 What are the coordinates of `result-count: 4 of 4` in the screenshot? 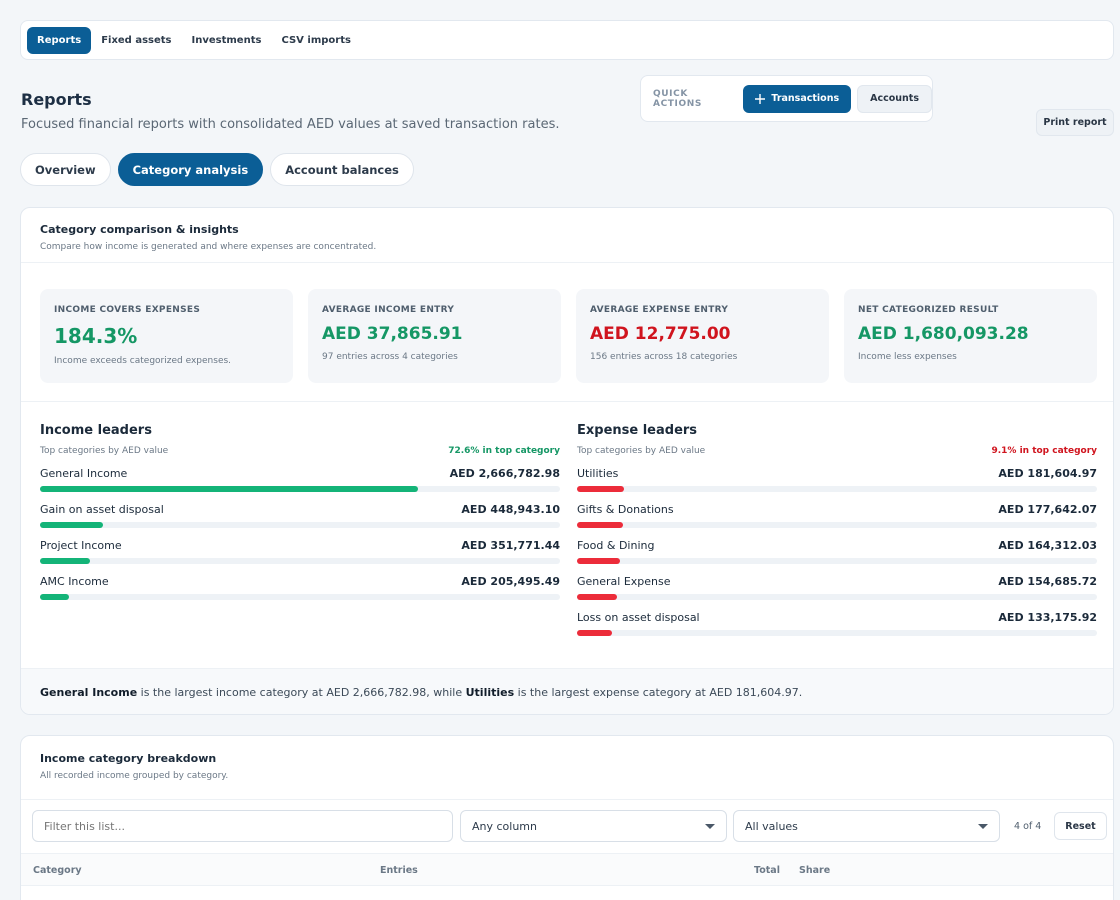 It's located at (1028, 826).